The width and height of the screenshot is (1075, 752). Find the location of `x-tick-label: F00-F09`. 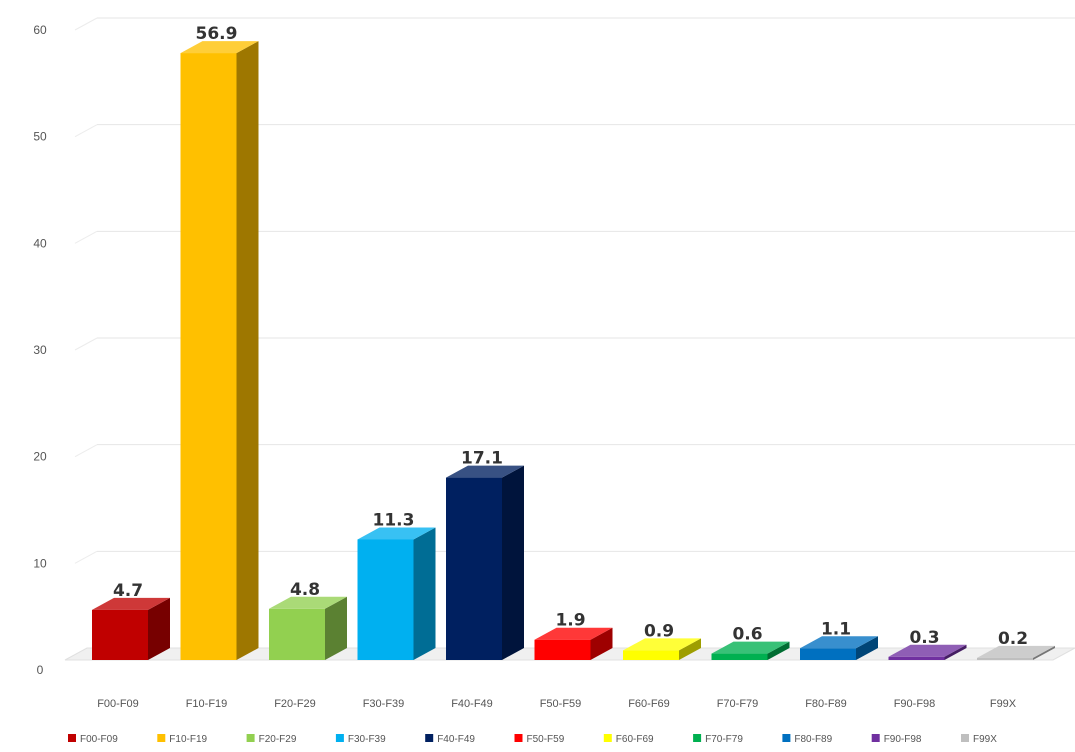

x-tick-label: F00-F09 is located at coordinates (118, 704).